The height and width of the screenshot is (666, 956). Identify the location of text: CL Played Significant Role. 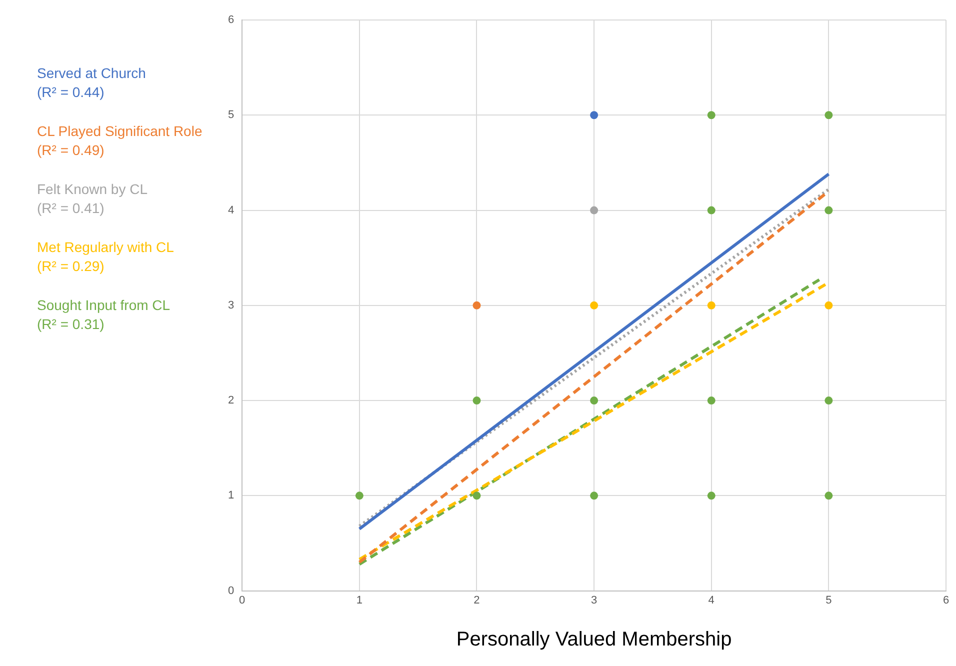
(120, 131).